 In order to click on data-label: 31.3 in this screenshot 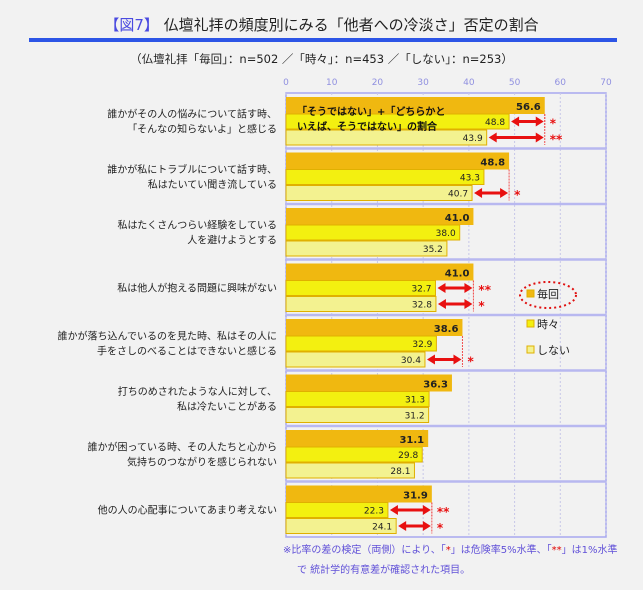, I will do `click(415, 401)`.